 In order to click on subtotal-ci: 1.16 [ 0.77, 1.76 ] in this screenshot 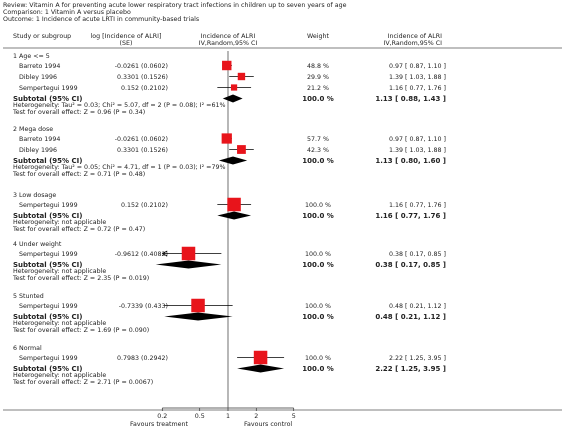, I will do `click(410, 216)`.